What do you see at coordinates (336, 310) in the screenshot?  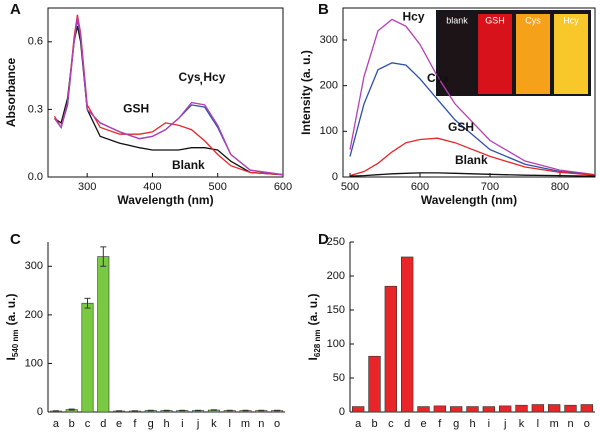 I see `y-tick-label: 150` at bounding box center [336, 310].